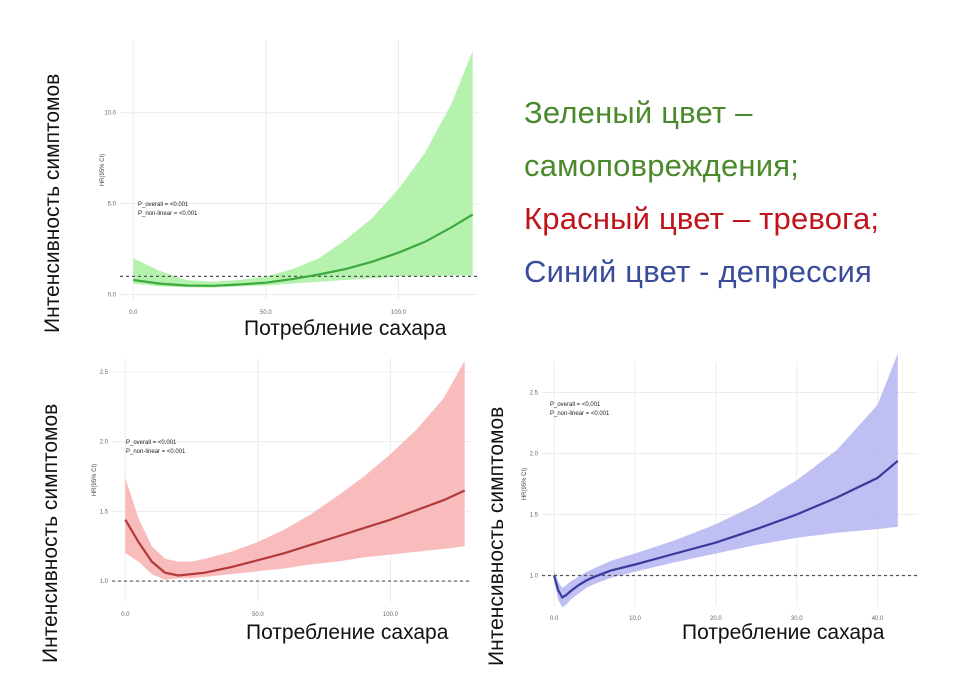  I want to click on gridlines, so click(299, 170).